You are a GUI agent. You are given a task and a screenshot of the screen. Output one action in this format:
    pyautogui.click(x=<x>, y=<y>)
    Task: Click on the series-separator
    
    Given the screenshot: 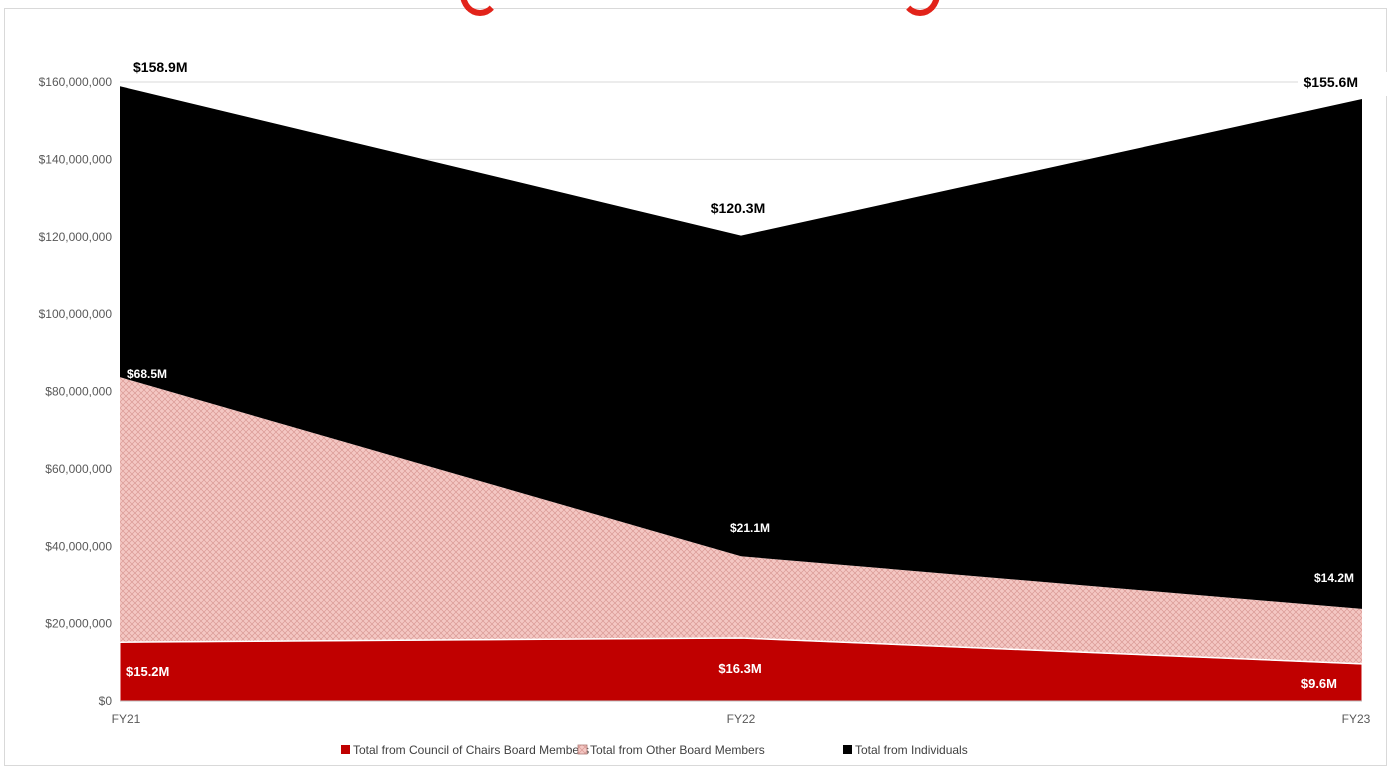 What is the action you would take?
    pyautogui.click(x=741, y=651)
    